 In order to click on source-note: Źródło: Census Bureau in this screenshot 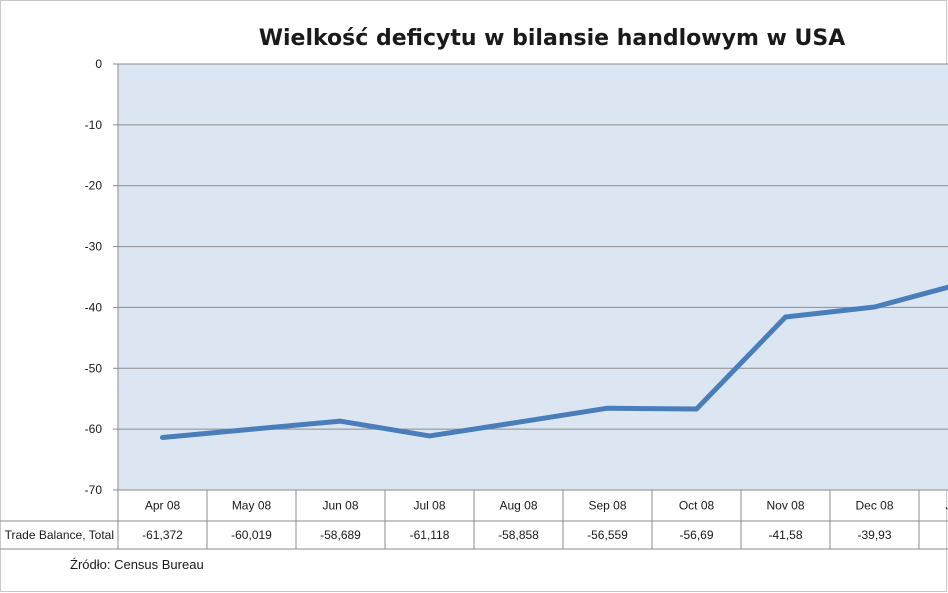, I will do `click(137, 564)`.